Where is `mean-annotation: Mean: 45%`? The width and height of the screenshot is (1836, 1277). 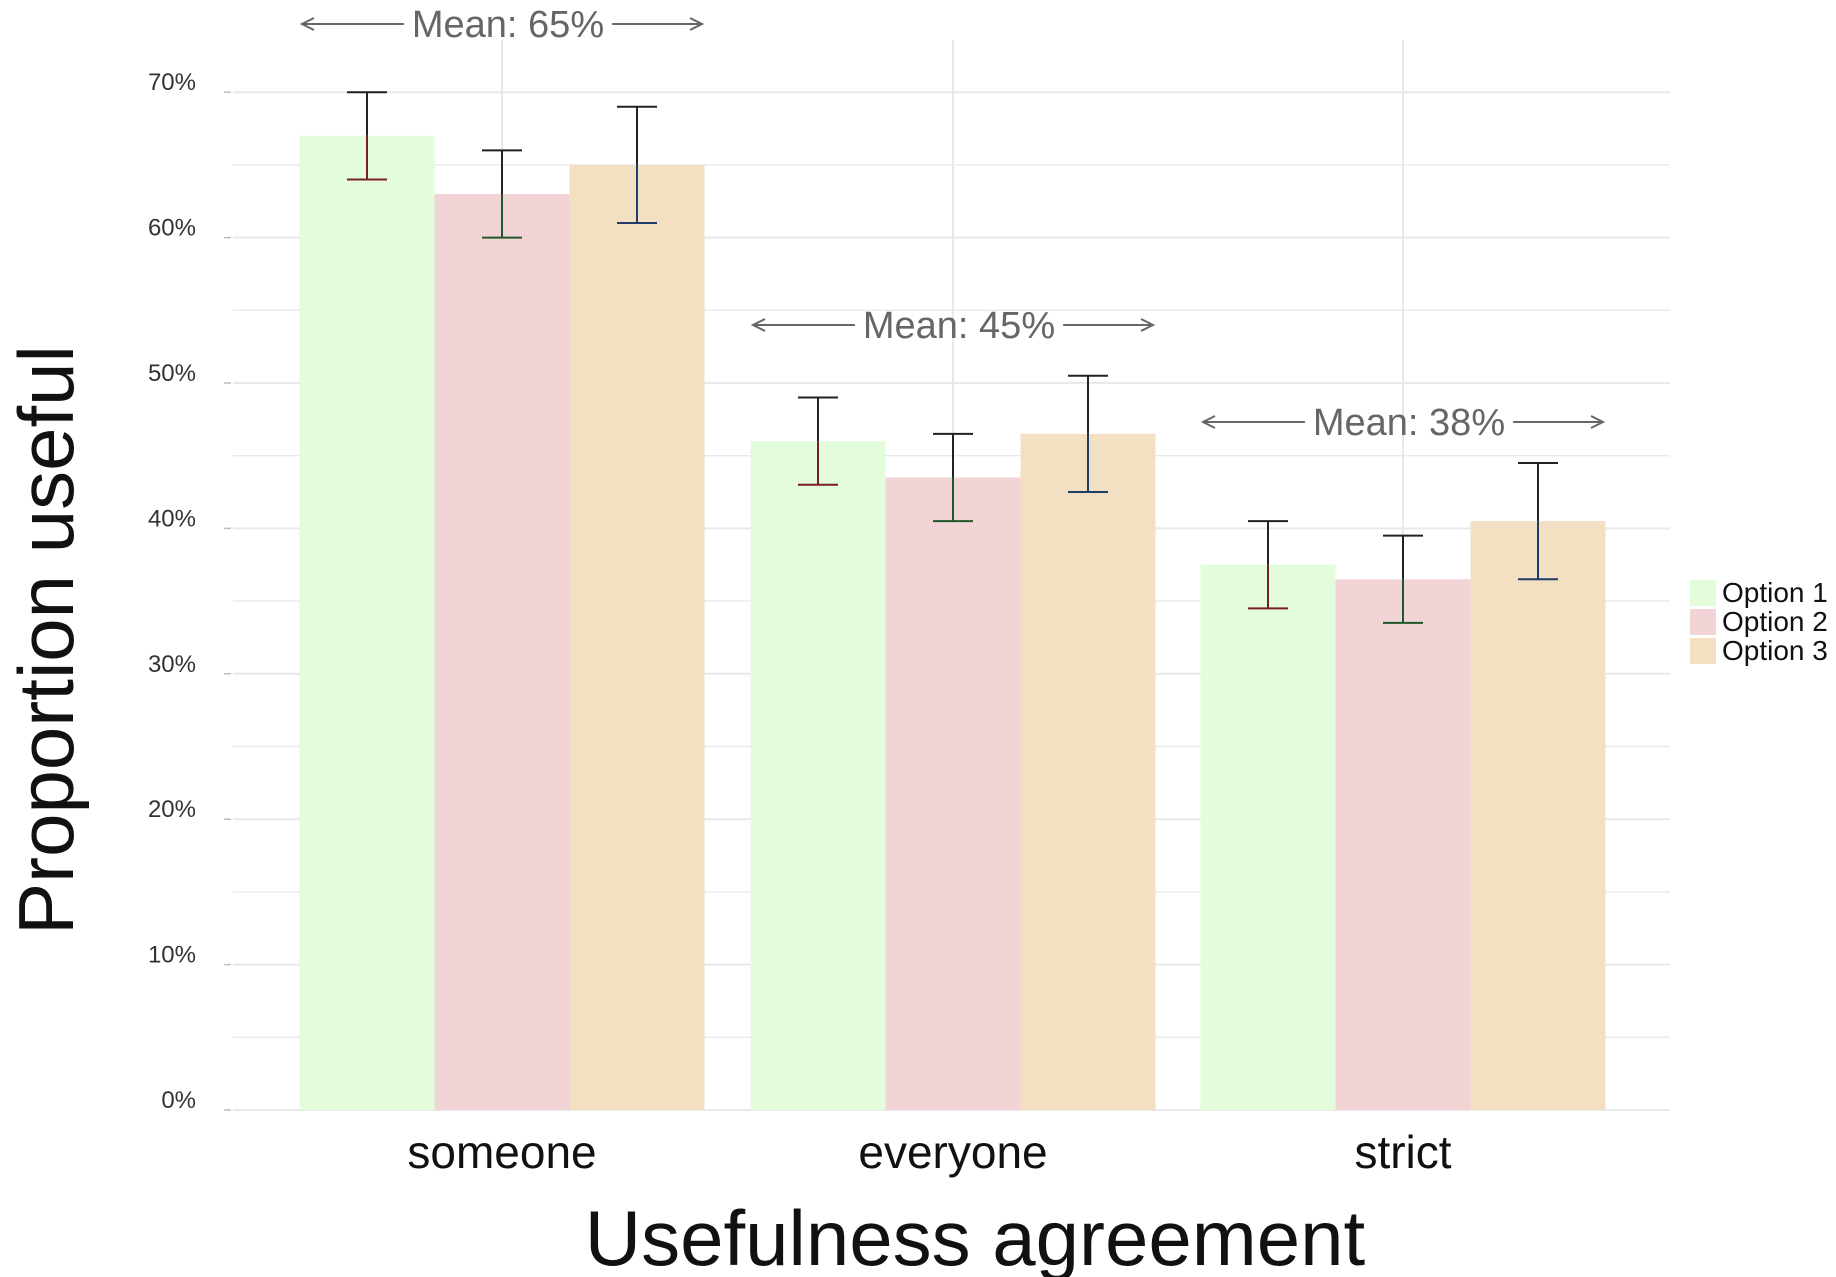
mean-annotation: Mean: 45% is located at coordinates (959, 326).